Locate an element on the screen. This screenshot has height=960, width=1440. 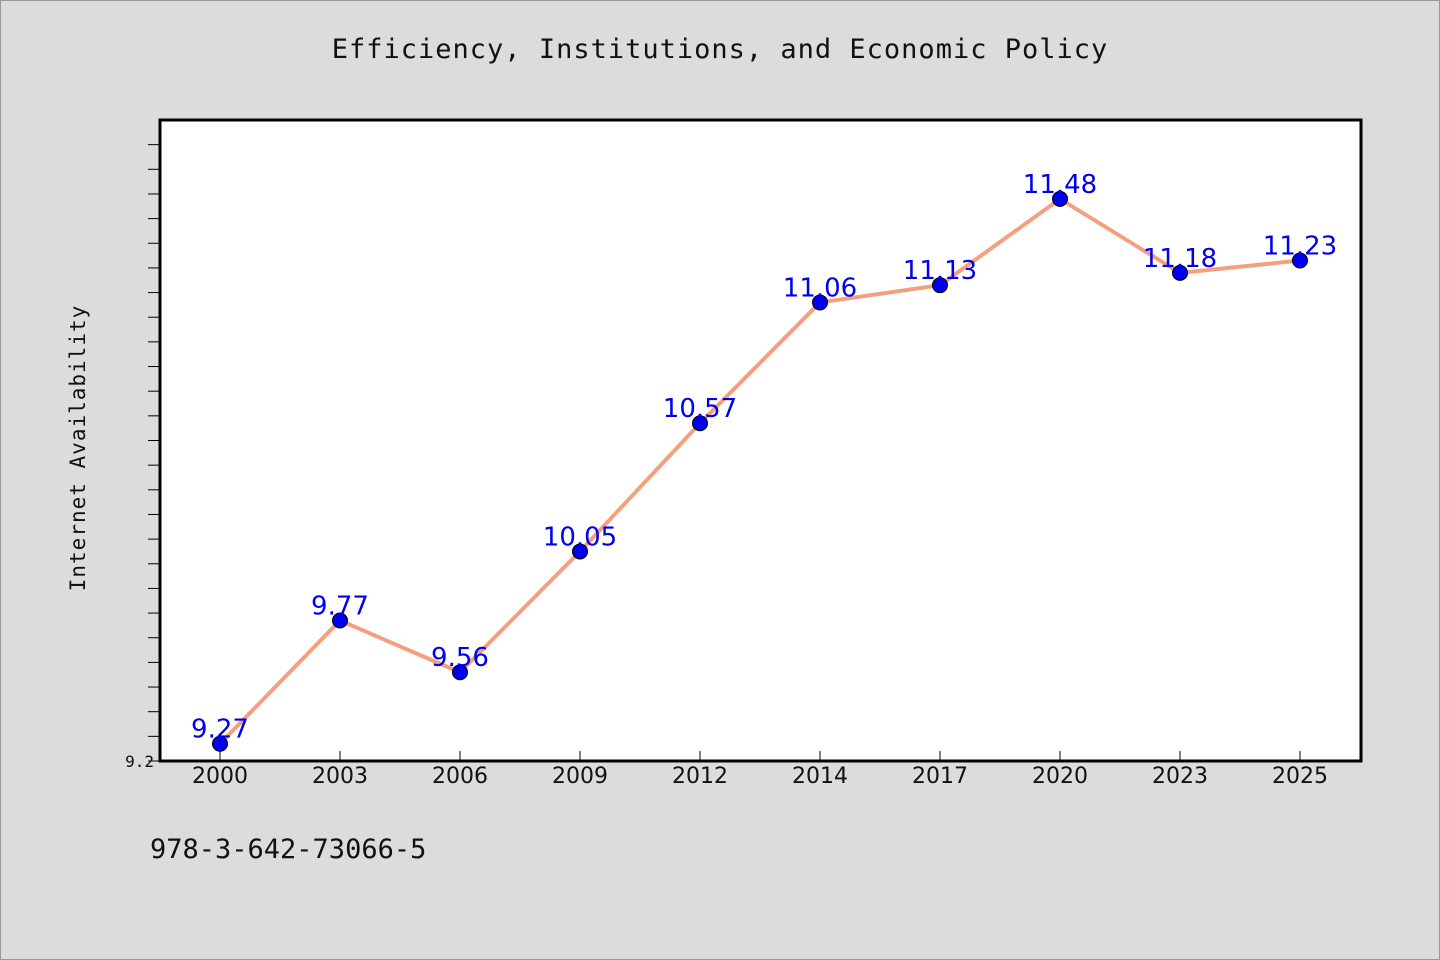
data-label: 9.77 is located at coordinates (340, 606).